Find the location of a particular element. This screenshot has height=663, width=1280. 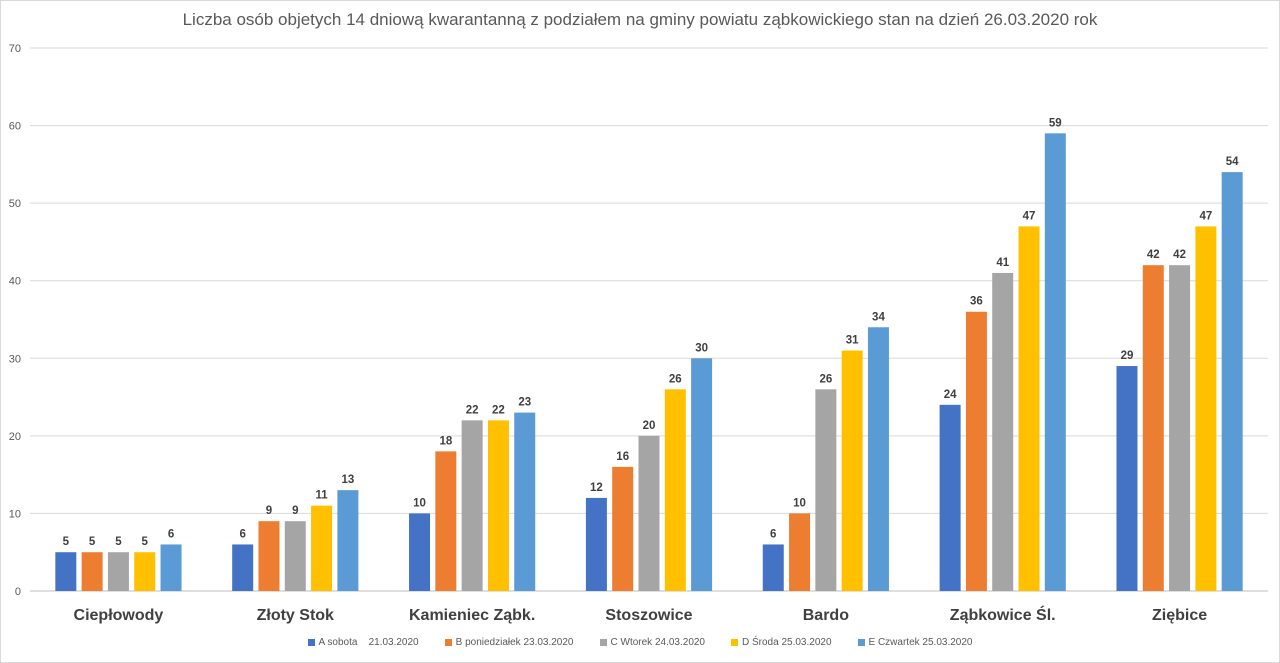

legend-item: B poniedziałek 23.03.2020 is located at coordinates (509, 642).